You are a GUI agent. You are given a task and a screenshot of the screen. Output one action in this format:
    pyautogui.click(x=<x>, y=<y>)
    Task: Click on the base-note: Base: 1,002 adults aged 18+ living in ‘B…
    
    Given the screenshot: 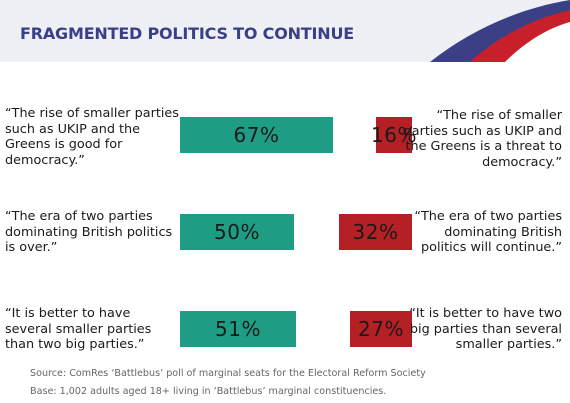 What is the action you would take?
    pyautogui.click(x=208, y=391)
    